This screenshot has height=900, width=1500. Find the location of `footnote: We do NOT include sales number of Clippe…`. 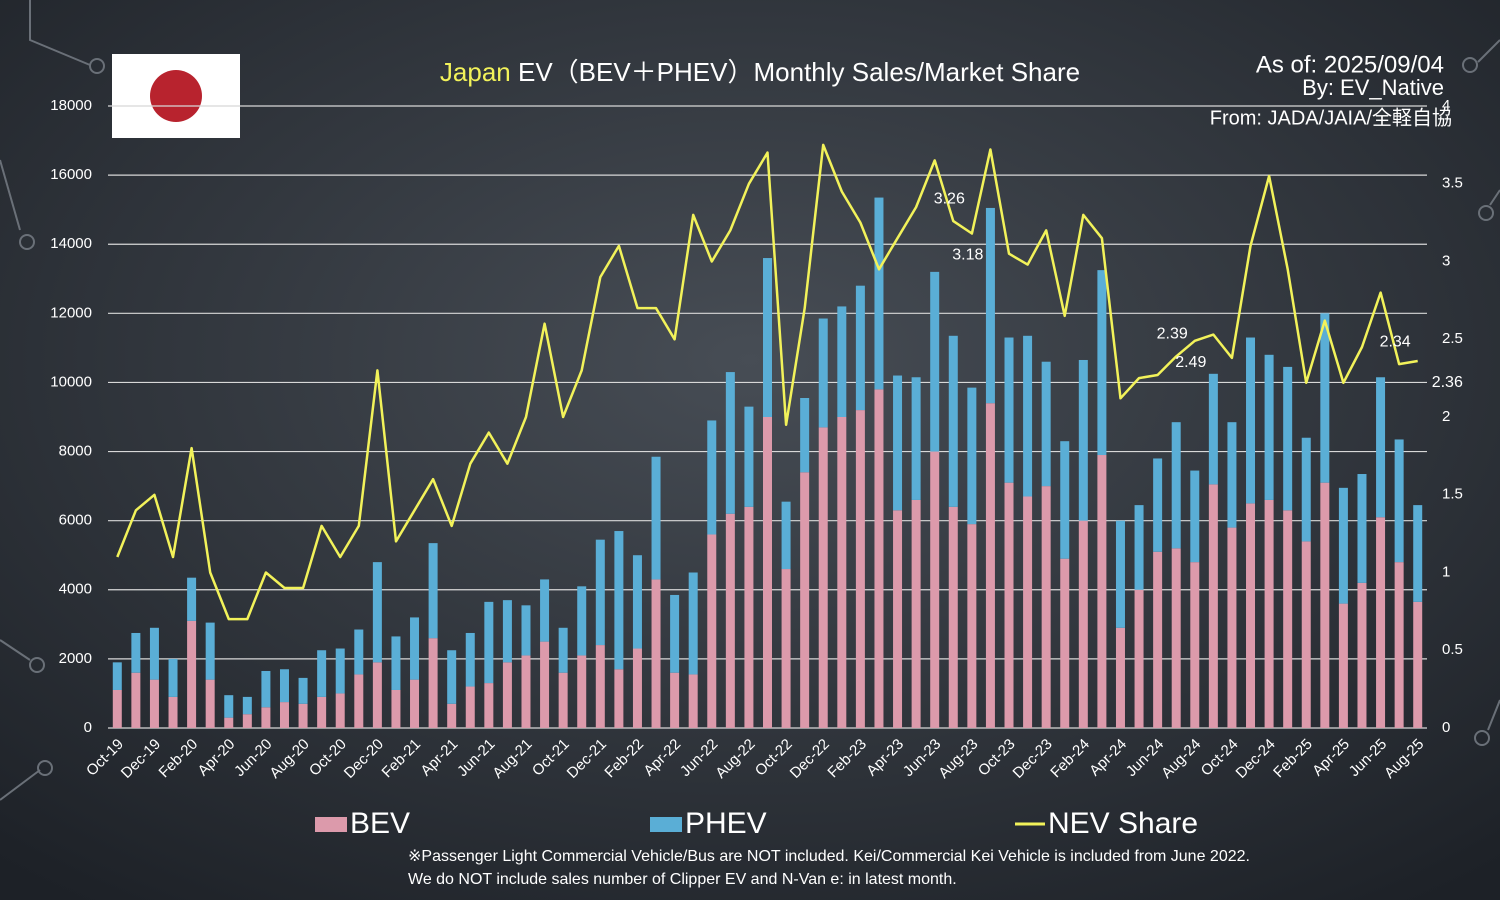

footnote: We do NOT include sales number of Clippe… is located at coordinates (682, 879).